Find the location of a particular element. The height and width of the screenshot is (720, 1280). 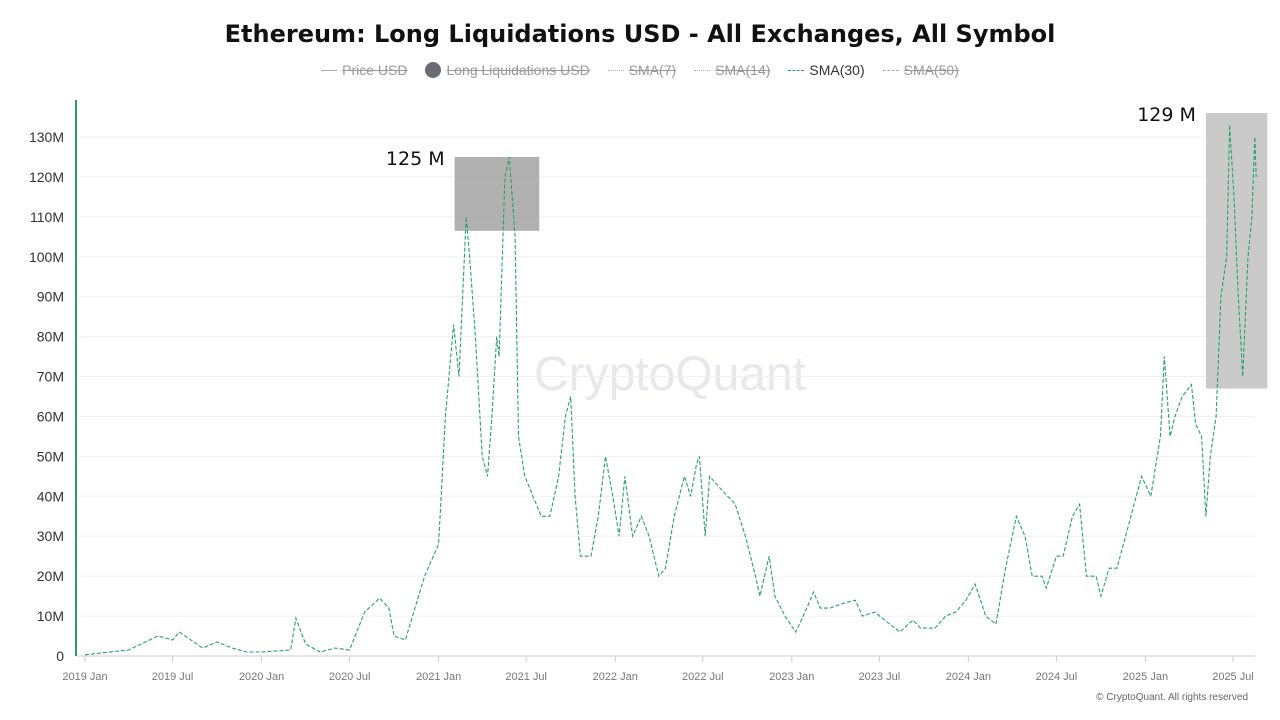

watermark: CryptoQuant is located at coordinates (670, 374).